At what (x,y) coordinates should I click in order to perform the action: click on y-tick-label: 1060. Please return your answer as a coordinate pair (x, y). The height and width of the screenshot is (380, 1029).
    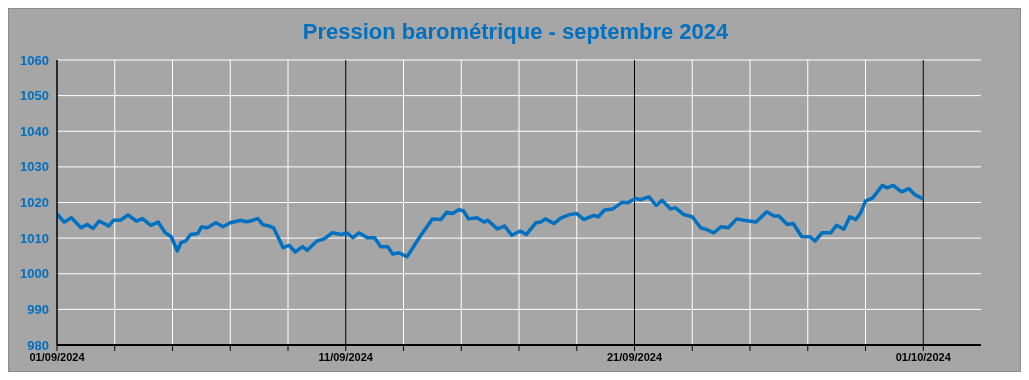
    Looking at the image, I should click on (34, 60).